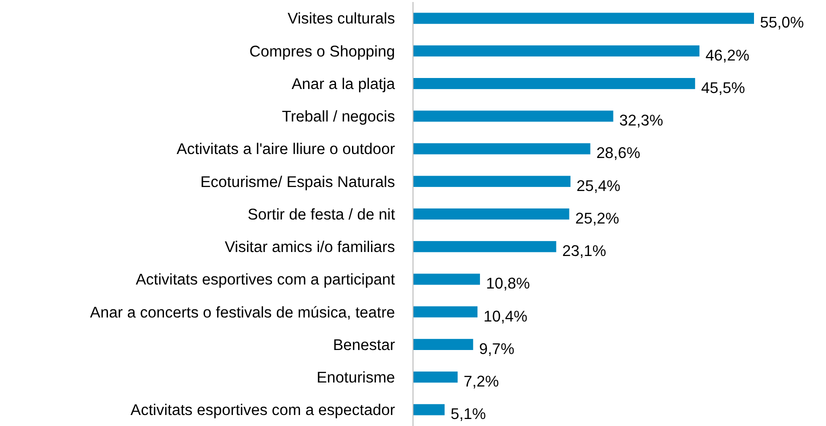 The height and width of the screenshot is (426, 826). What do you see at coordinates (641, 121) in the screenshot?
I see `data-label: 32,3%` at bounding box center [641, 121].